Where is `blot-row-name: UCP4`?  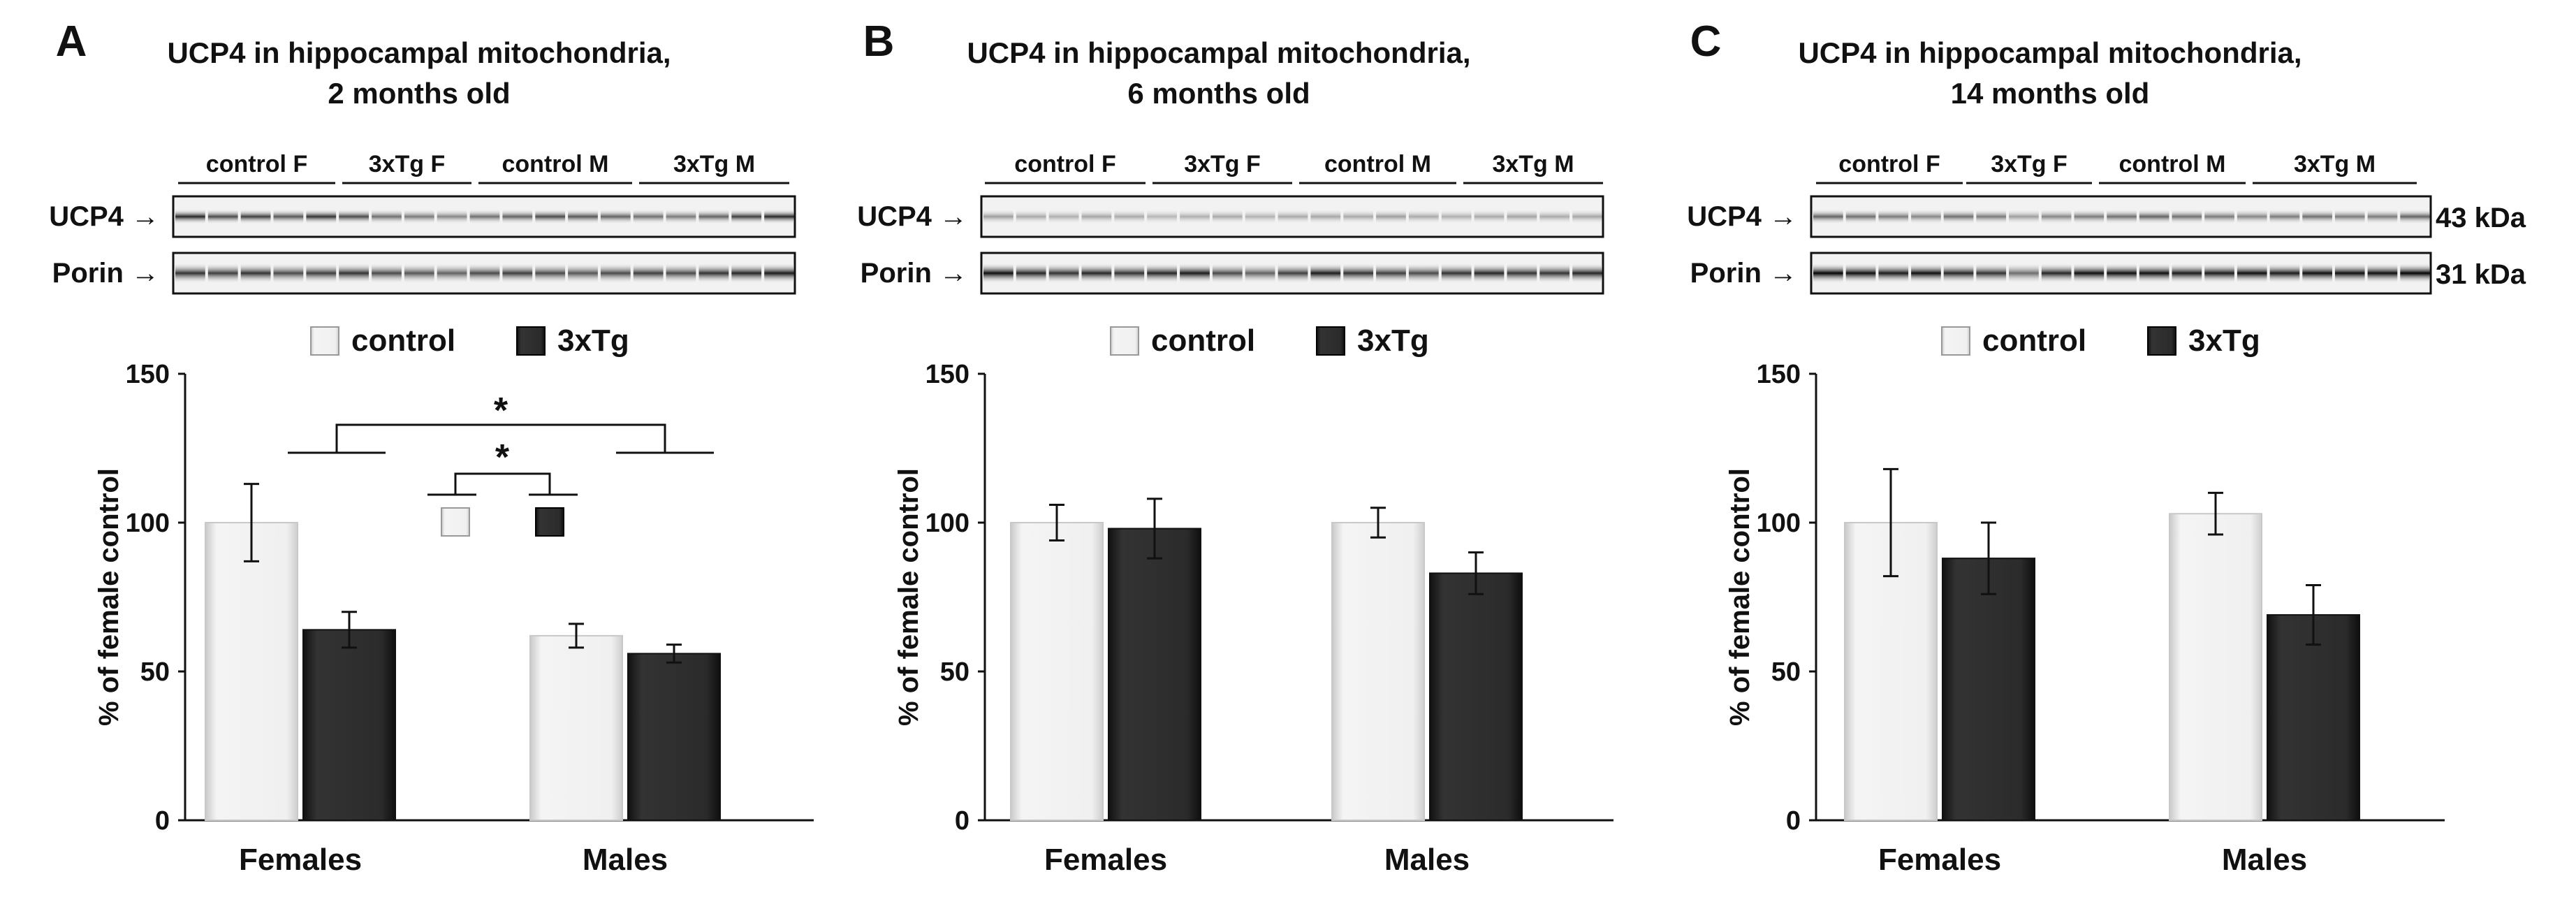
blot-row-name: UCP4 is located at coordinates (1728, 216).